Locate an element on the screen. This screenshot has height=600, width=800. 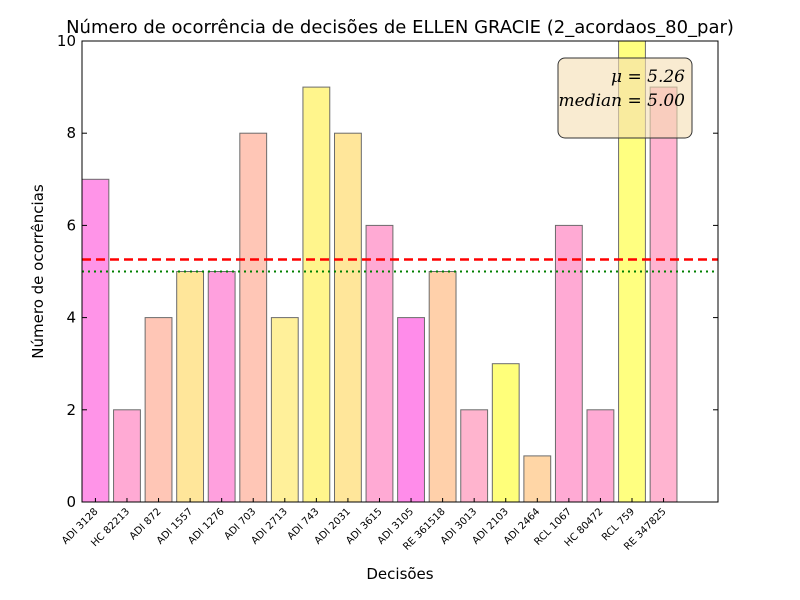
stats-median-text: median = 5.00 is located at coordinates (622, 101).